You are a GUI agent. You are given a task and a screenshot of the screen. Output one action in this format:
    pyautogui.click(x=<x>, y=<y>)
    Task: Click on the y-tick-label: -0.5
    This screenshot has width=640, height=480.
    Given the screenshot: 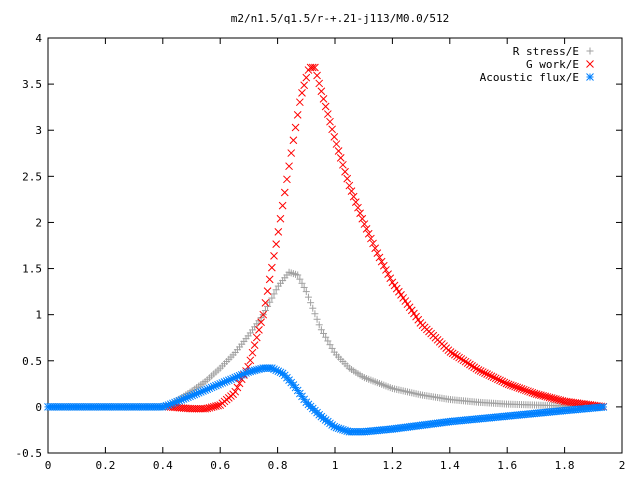 What is the action you would take?
    pyautogui.click(x=29, y=453)
    